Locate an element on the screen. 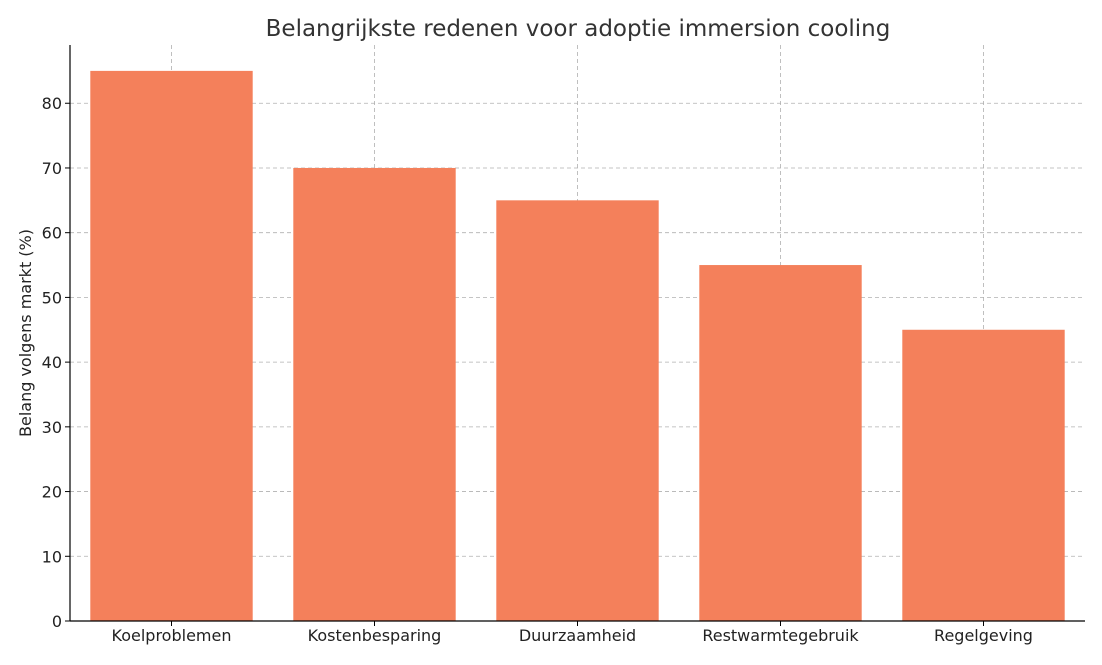  y-tick-label: 50 is located at coordinates (52, 297).